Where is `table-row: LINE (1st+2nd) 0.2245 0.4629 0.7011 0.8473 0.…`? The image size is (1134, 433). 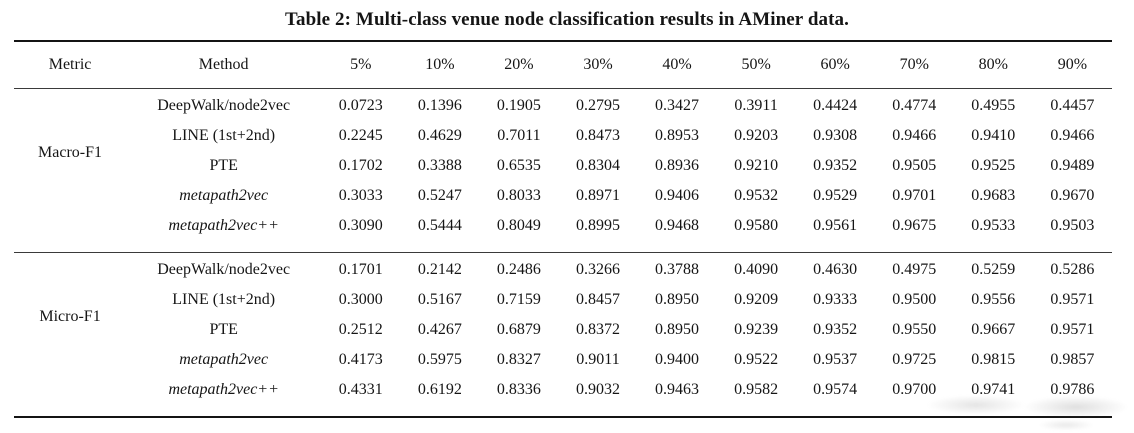 table-row: LINE (1st+2nd) 0.2245 0.4629 0.7011 0.8473 0.… is located at coordinates (563, 136).